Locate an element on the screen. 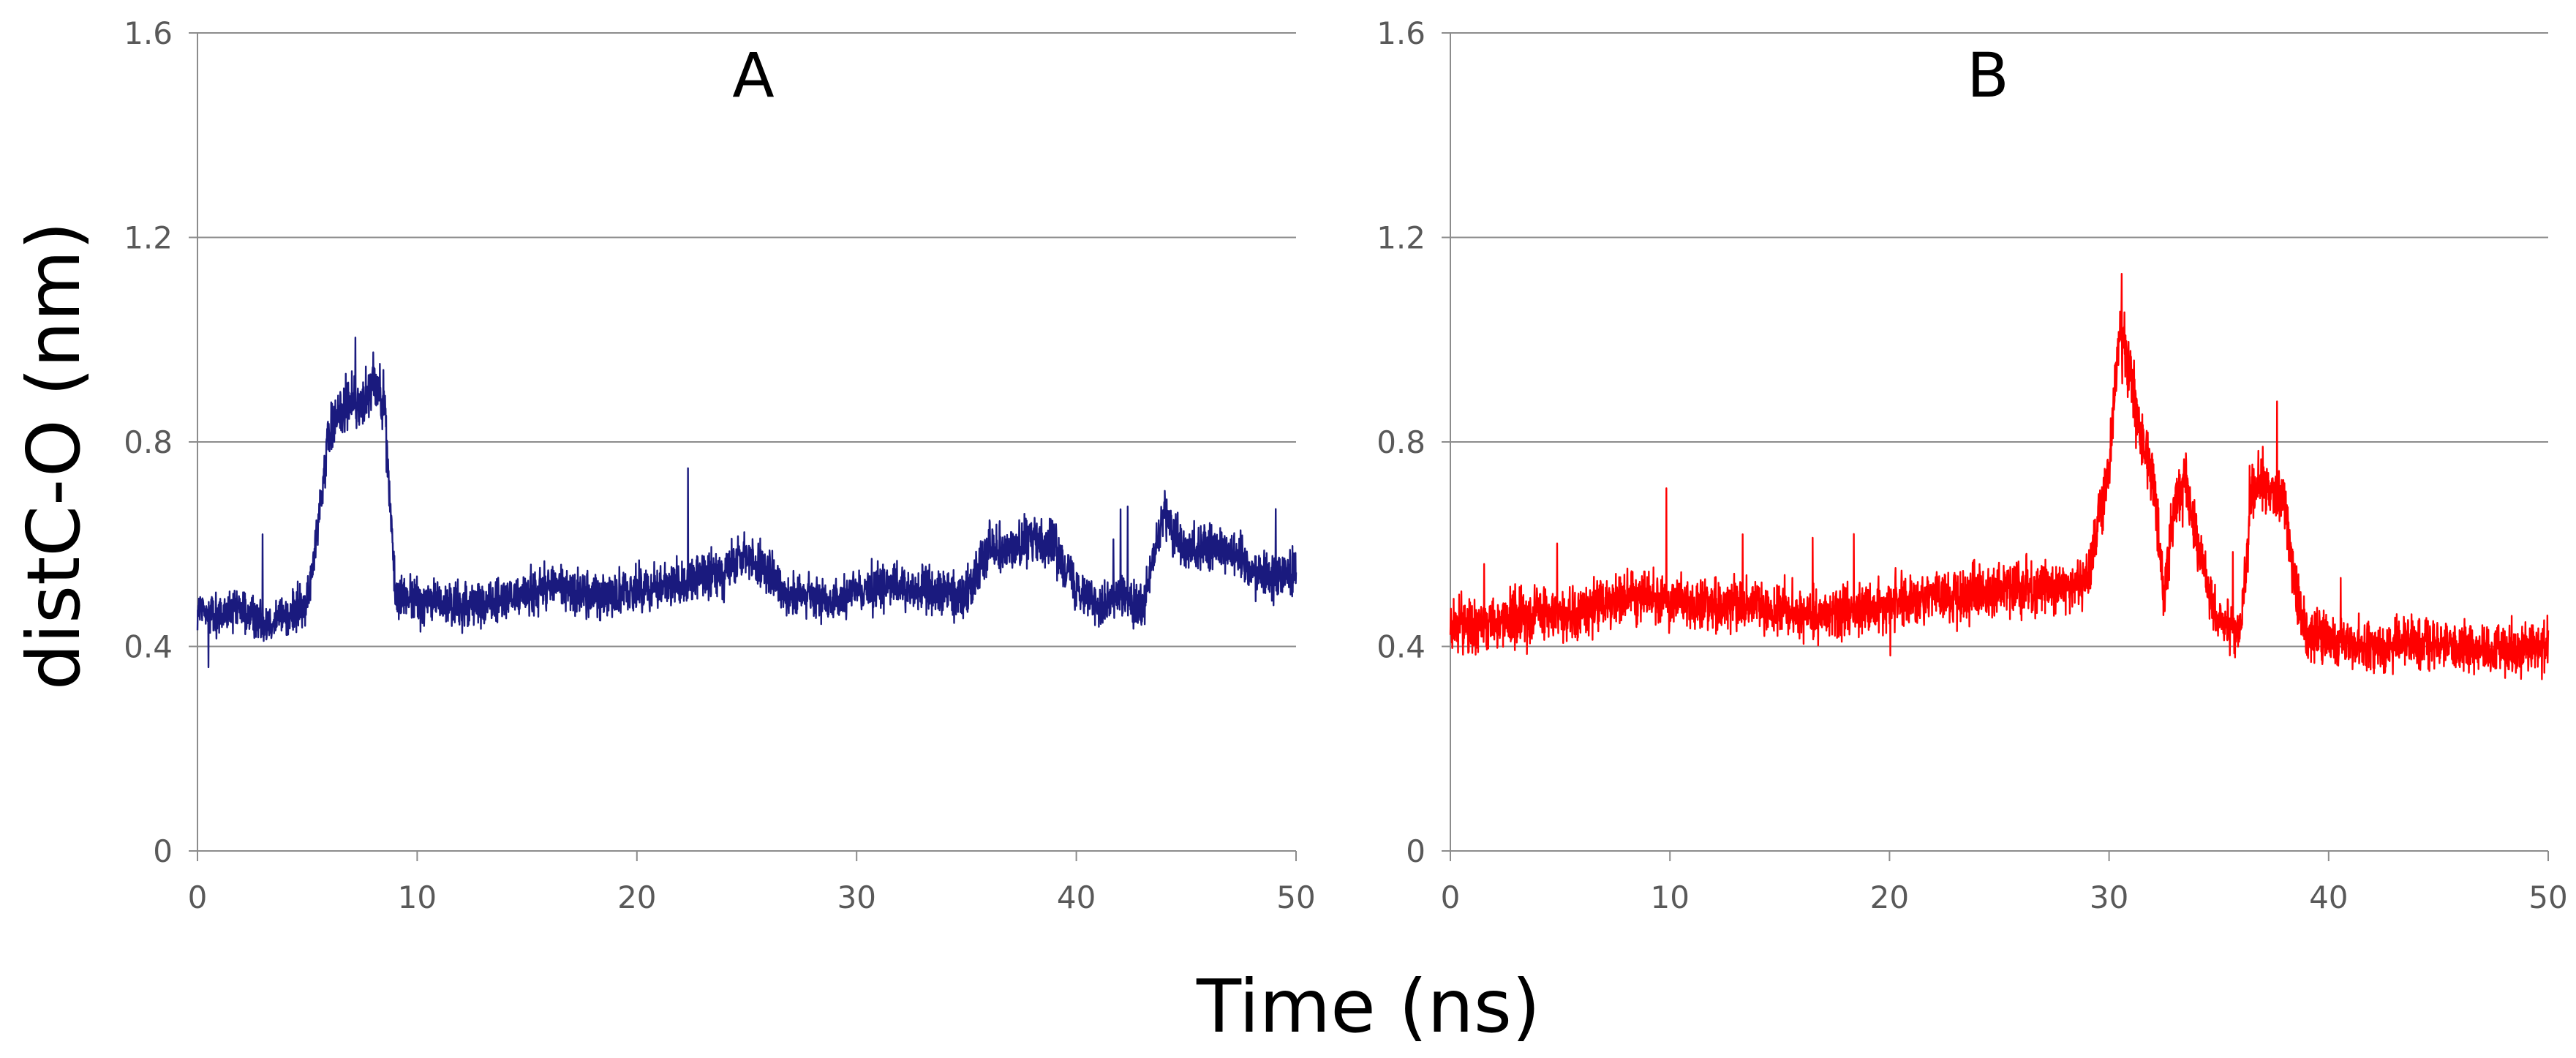 The height and width of the screenshot is (1058, 2576). panel-title-b: B is located at coordinates (1988, 75).